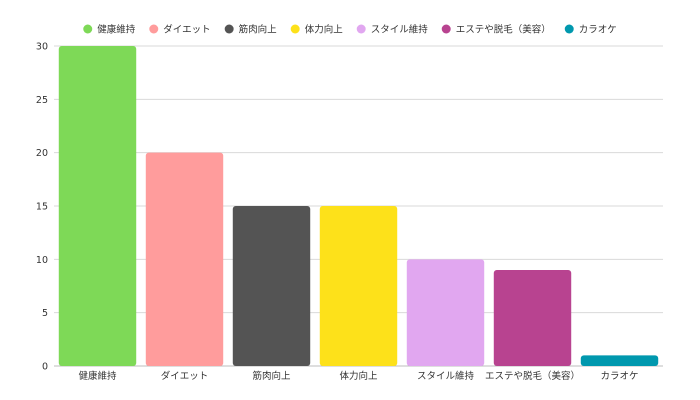 The image size is (700, 400). Describe the element at coordinates (350, 30) in the screenshot. I see `legend: 健康維持 ダイエット 筋肉向上 体力向上 スタイル維持 エステや脱毛（美容） カラオケ` at that location.